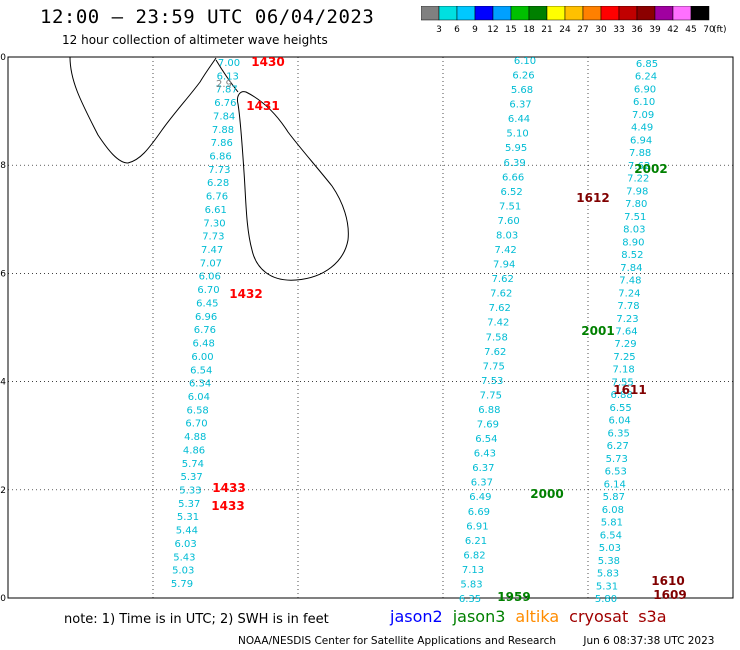 The height and width of the screenshot is (650, 740). I want to click on legend-jason3: jason3, so click(479, 616).